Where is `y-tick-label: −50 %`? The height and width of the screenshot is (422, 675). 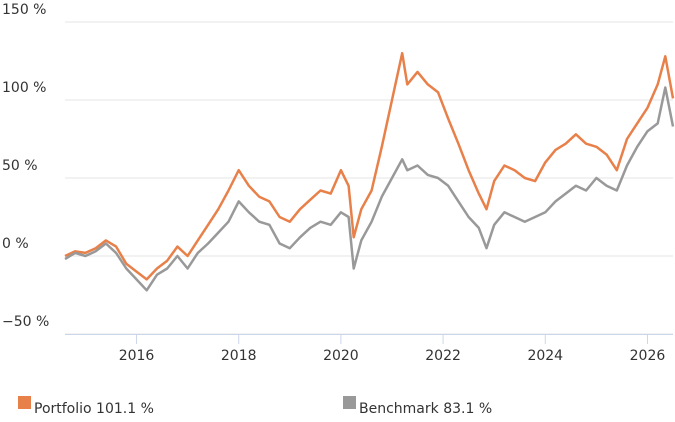 y-tick-label: −50 % is located at coordinates (25, 322).